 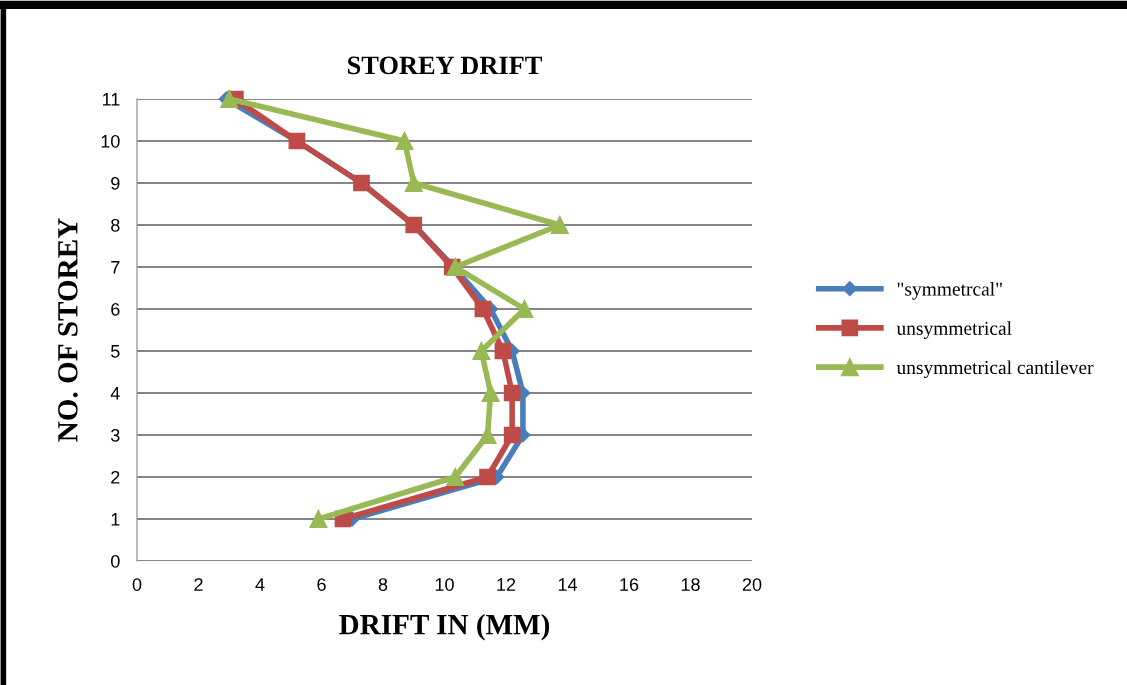 What do you see at coordinates (115, 309) in the screenshot?
I see `y-tick-label: 6` at bounding box center [115, 309].